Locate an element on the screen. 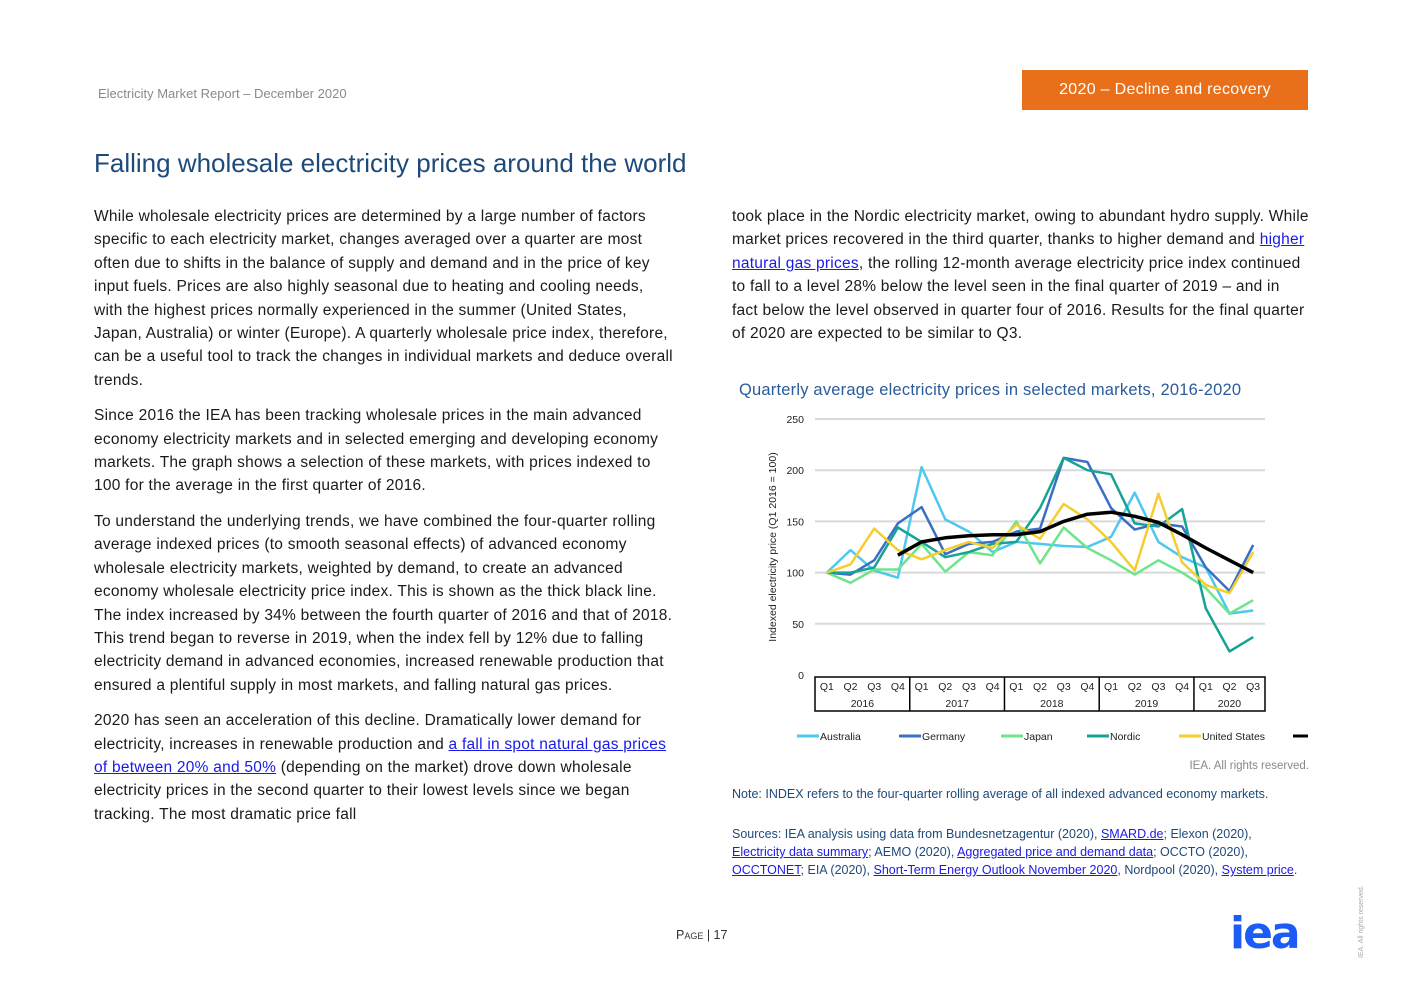 This screenshot has width=1403, height=992. source-link-aemo: Aggregated price and demand data is located at coordinates (1055, 852).